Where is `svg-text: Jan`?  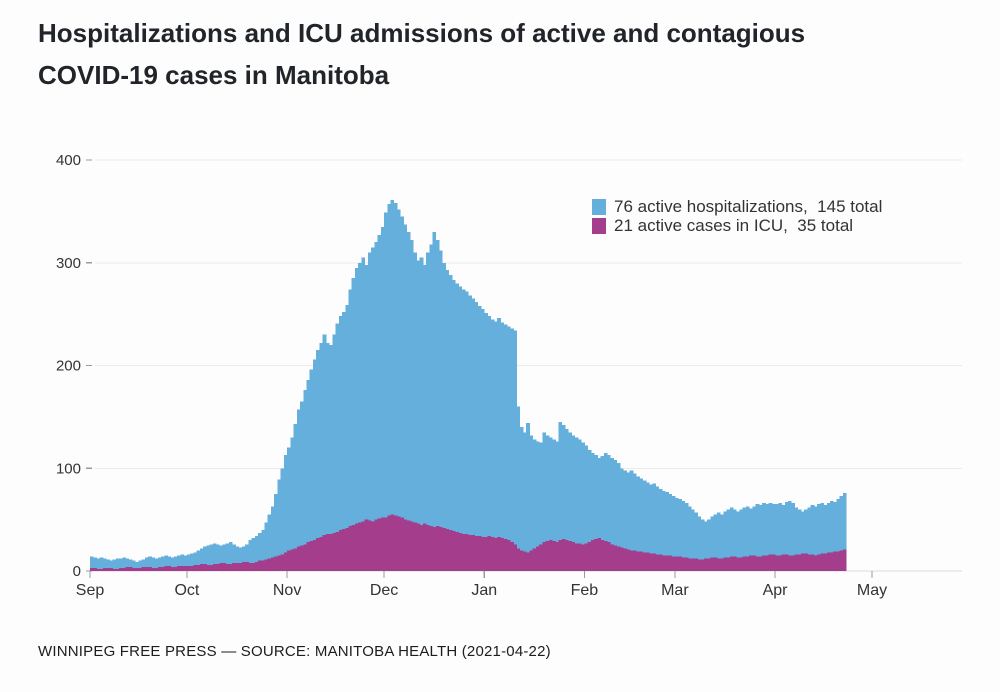
svg-text: Jan is located at coordinates (484, 590).